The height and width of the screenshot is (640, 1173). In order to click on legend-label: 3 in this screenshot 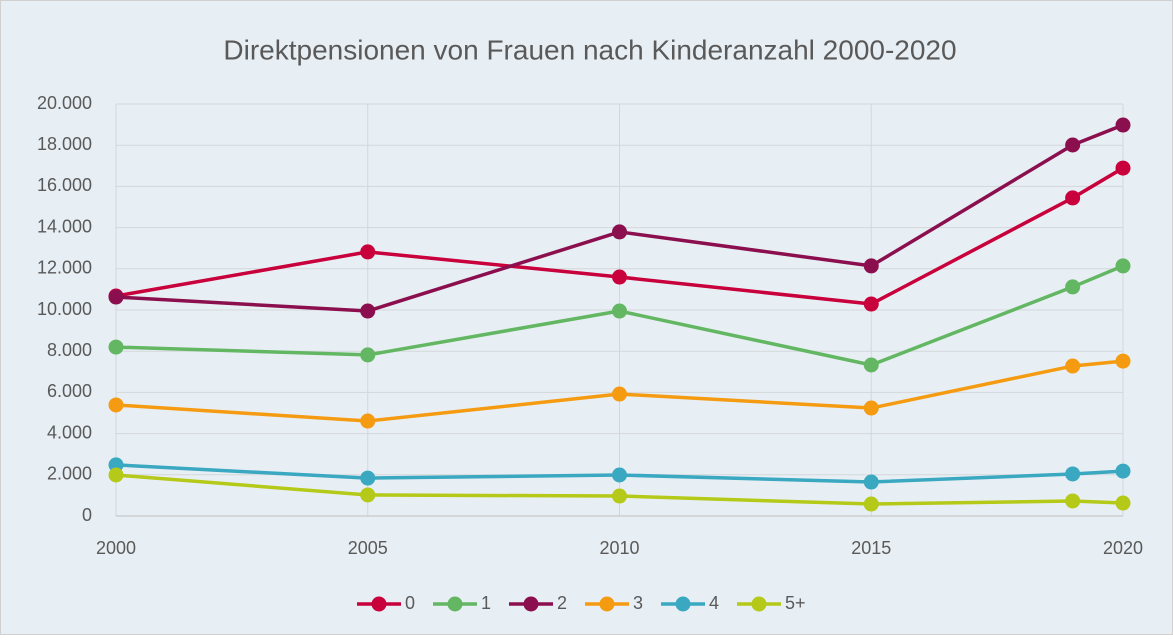, I will do `click(638, 603)`.